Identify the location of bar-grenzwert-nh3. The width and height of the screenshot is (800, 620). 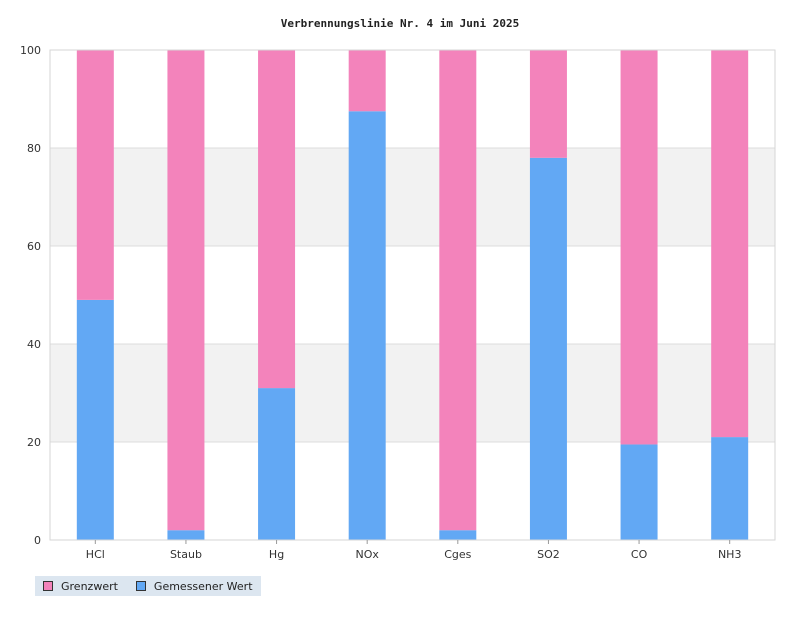
(730, 244).